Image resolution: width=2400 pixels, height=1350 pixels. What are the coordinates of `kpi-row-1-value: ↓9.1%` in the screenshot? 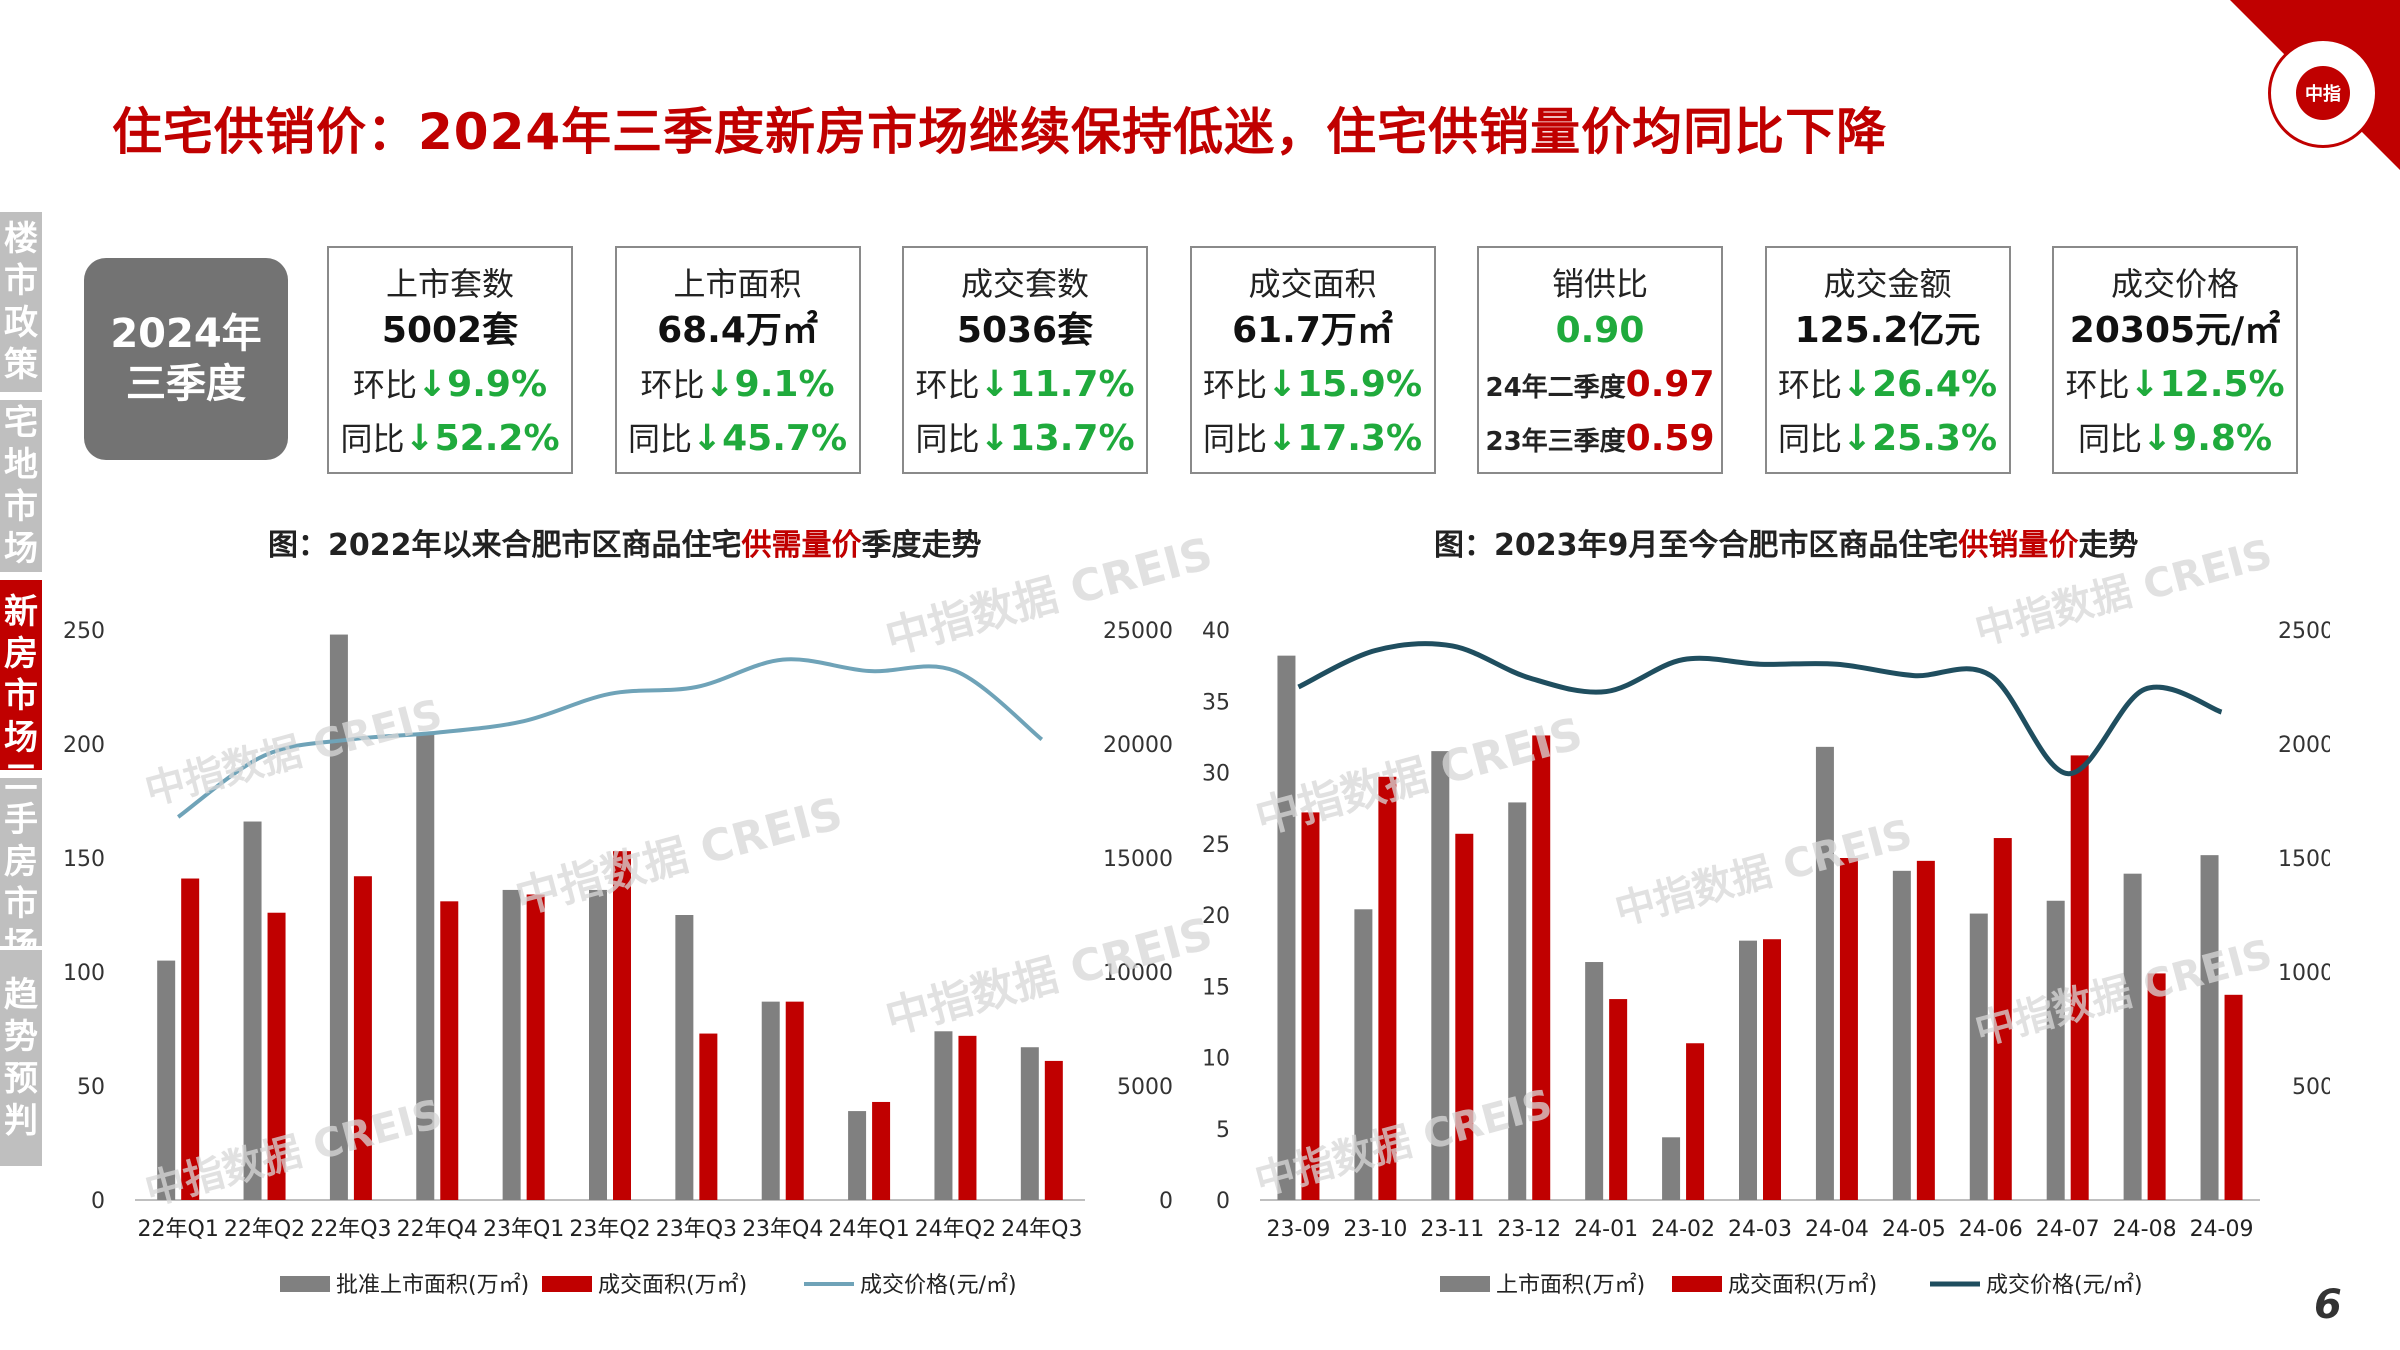 It's located at (769, 384).